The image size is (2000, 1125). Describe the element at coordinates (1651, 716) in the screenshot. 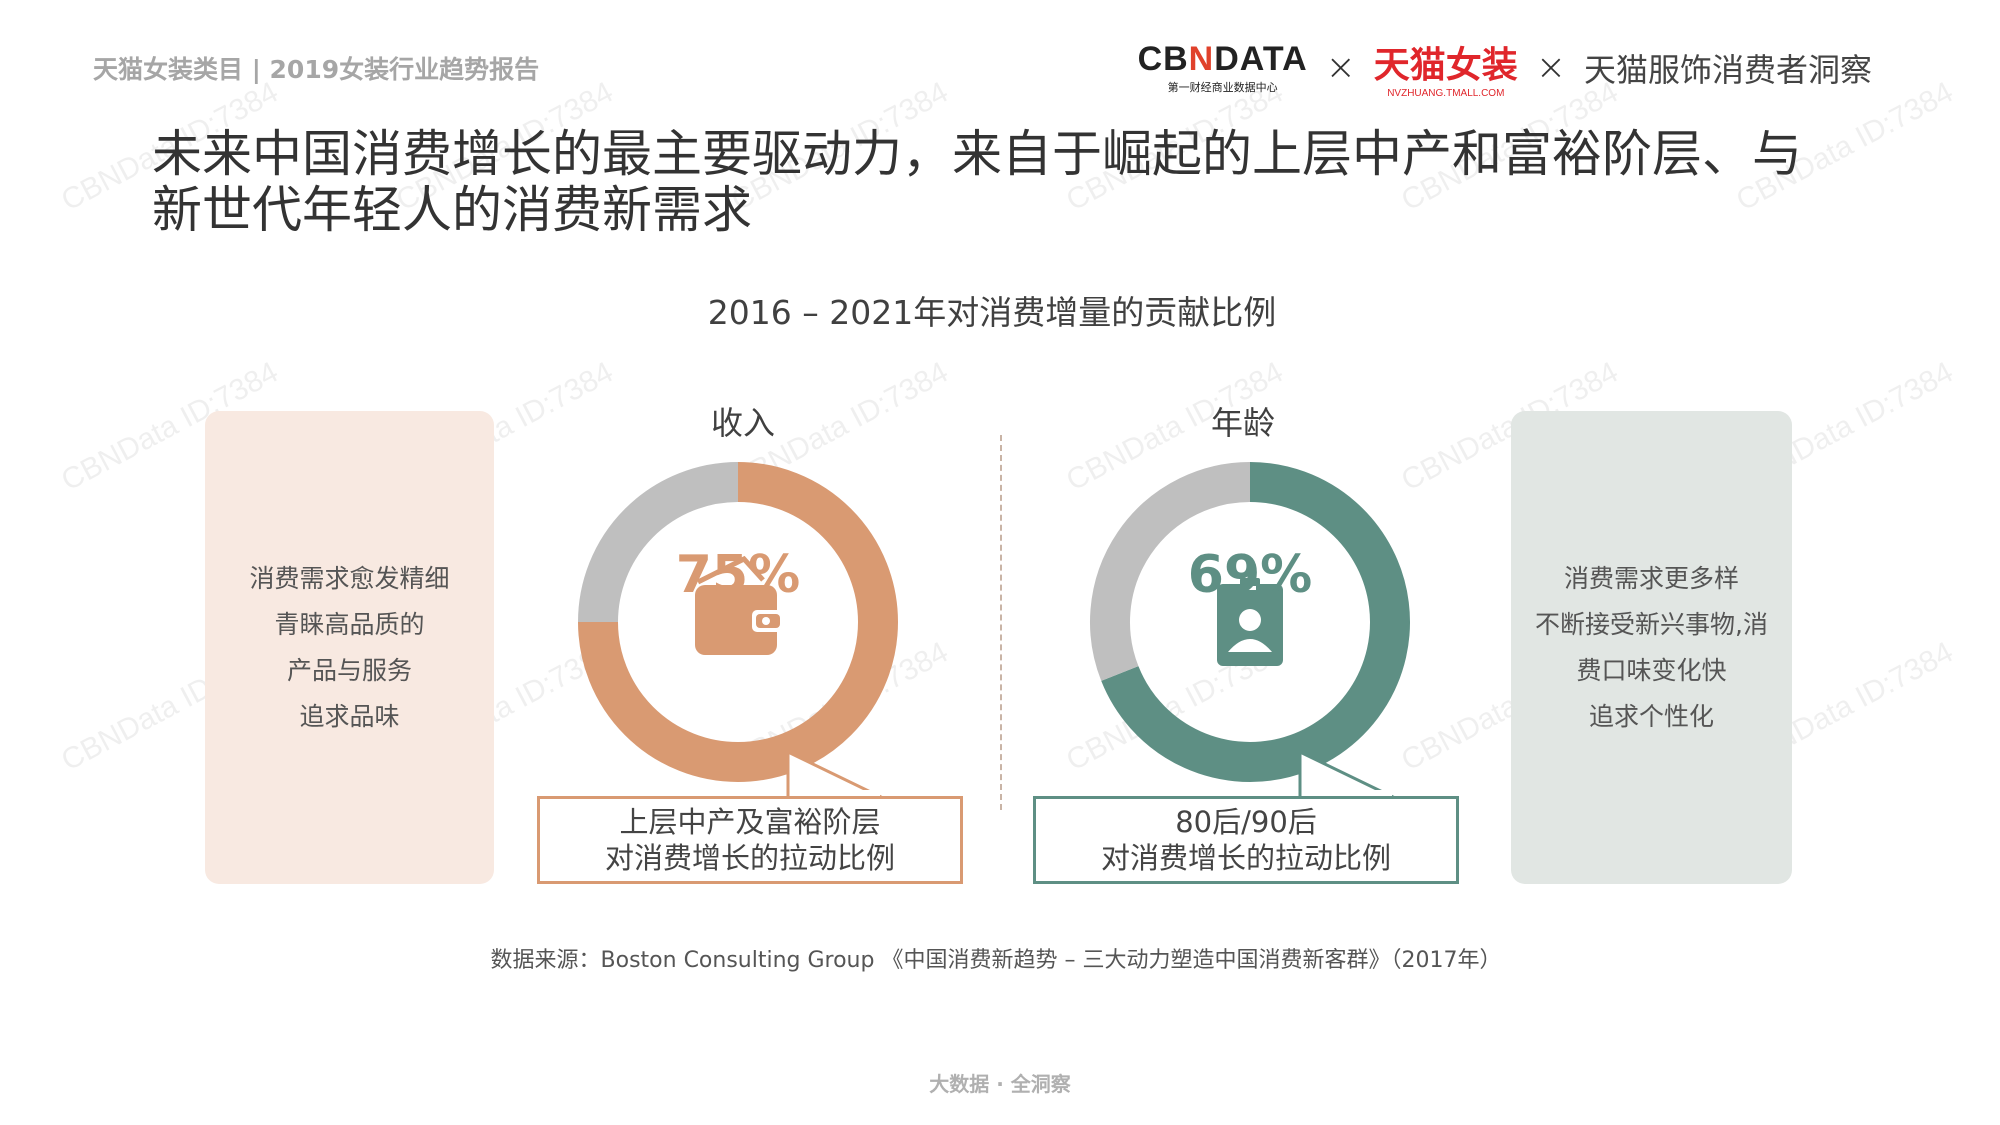

I see `card-line: 追求个性化` at that location.